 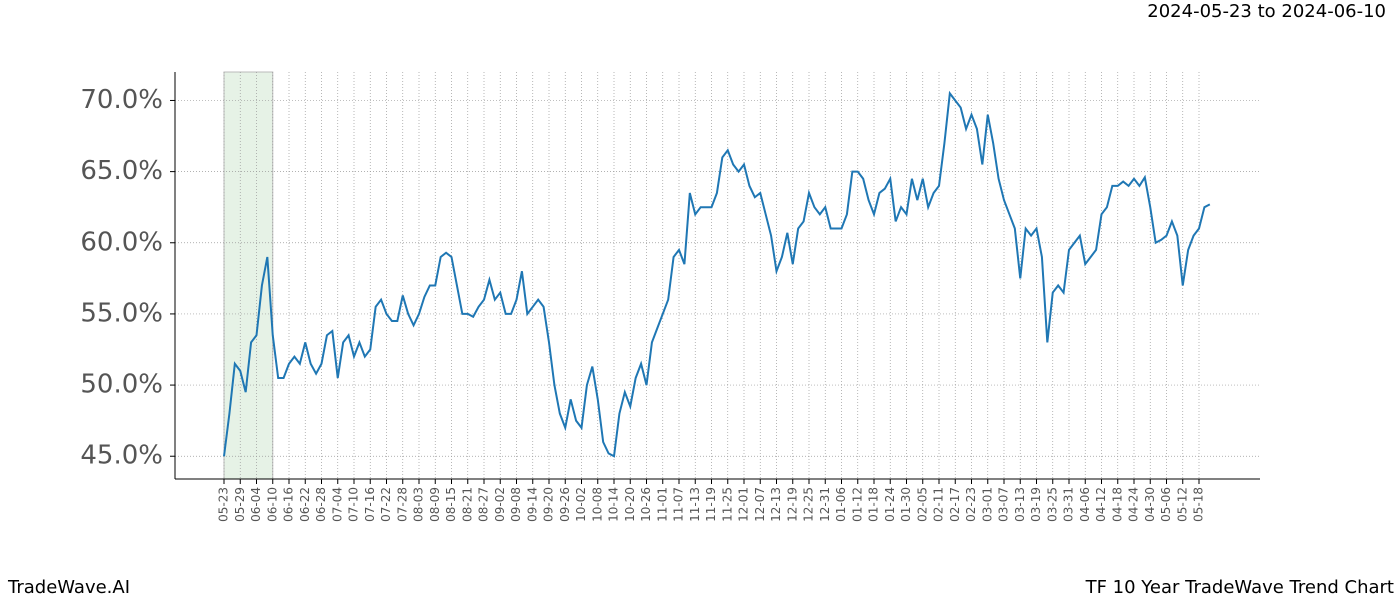 I want to click on x-tick-label: 12-31, so click(x=825, y=504).